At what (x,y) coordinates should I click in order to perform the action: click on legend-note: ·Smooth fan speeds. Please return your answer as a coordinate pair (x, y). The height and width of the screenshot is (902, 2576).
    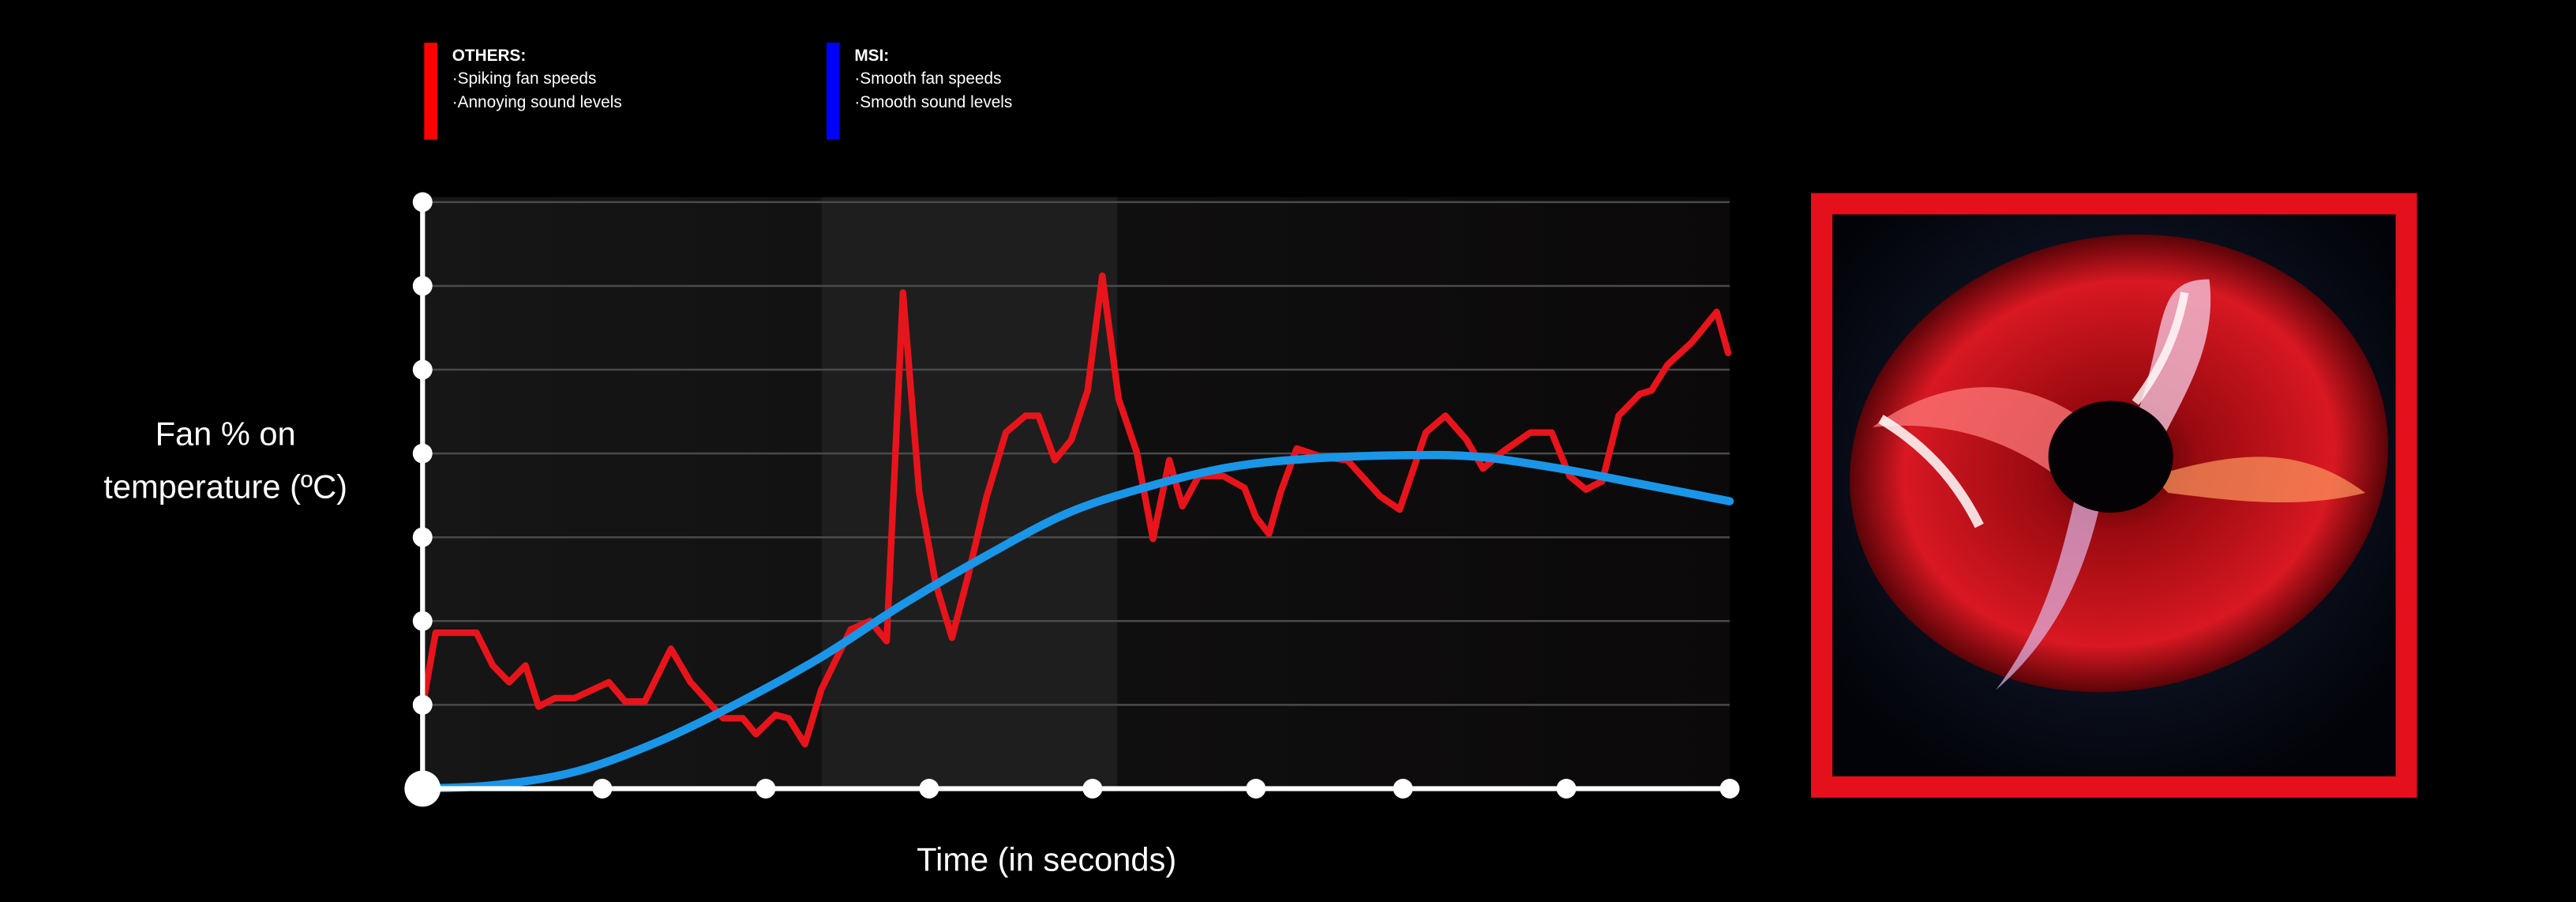
    Looking at the image, I should click on (927, 79).